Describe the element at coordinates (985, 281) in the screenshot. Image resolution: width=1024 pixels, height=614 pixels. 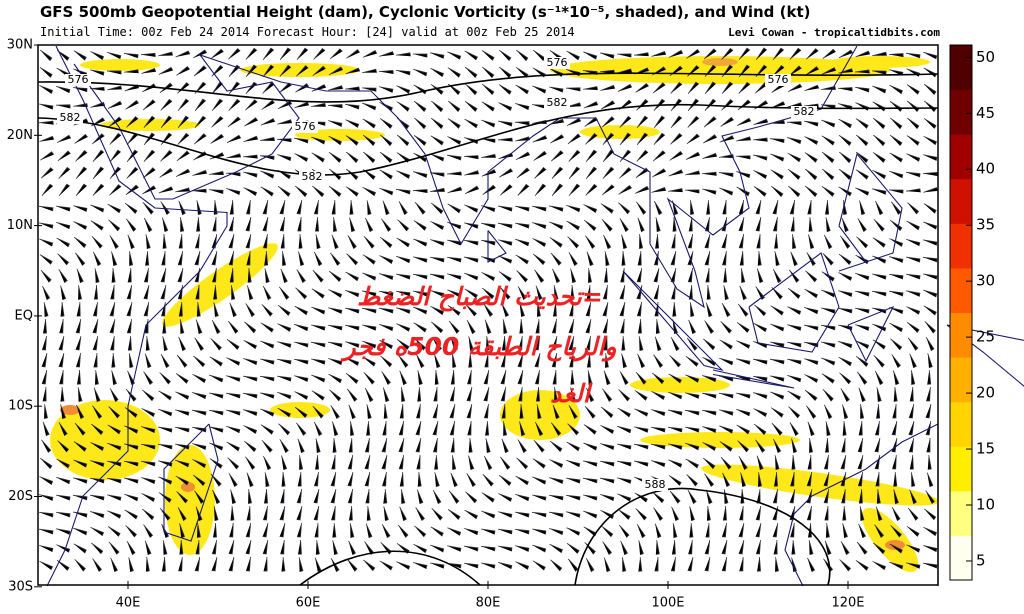
I see `colorbar-label: 30` at that location.